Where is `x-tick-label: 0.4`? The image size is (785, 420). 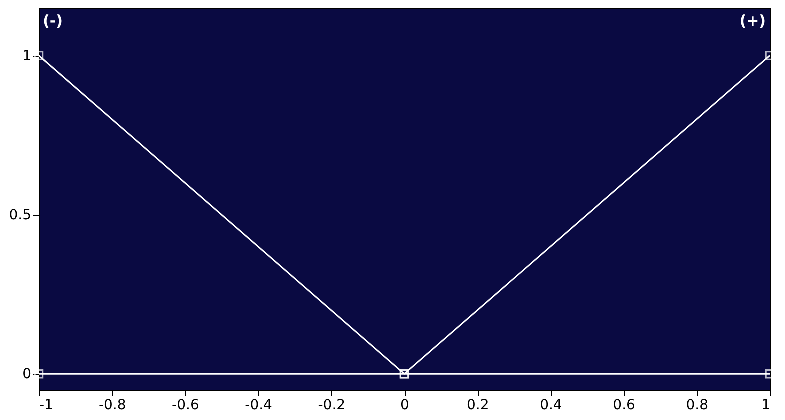
x-tick-label: 0.4 is located at coordinates (551, 406).